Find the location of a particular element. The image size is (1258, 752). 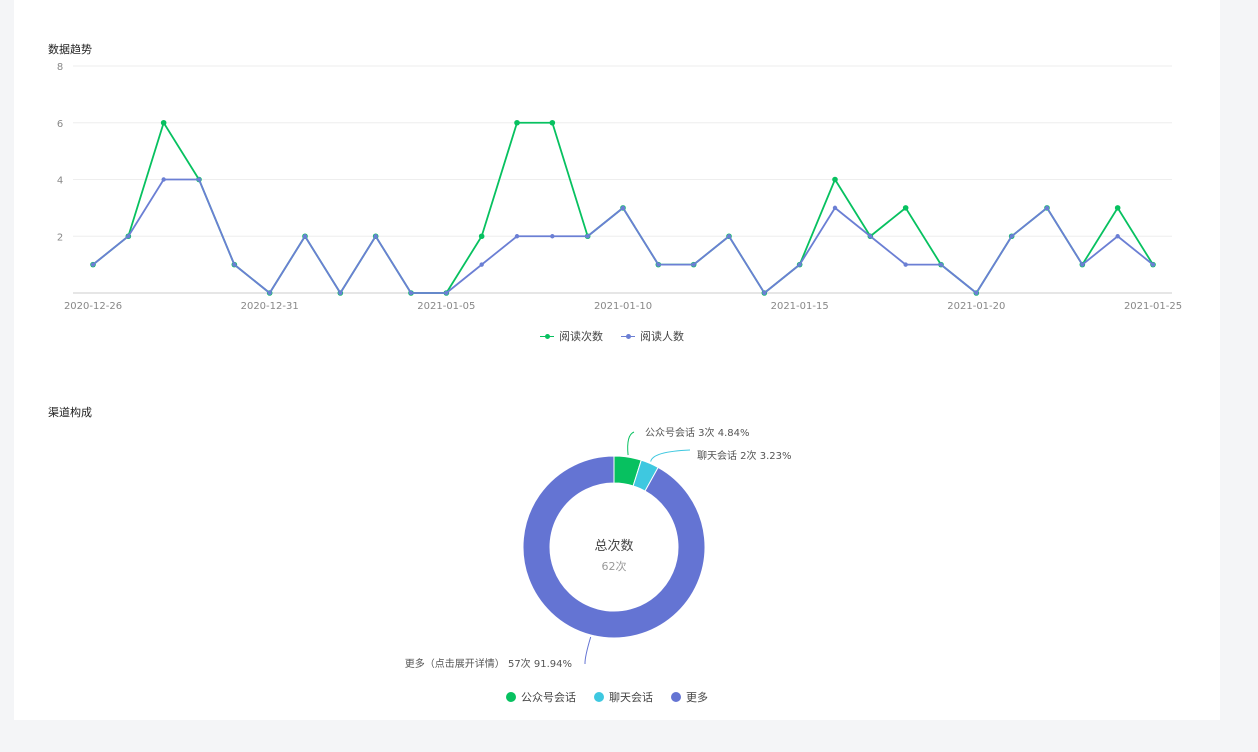

x-tick-label: 2020-12-26 is located at coordinates (93, 306).